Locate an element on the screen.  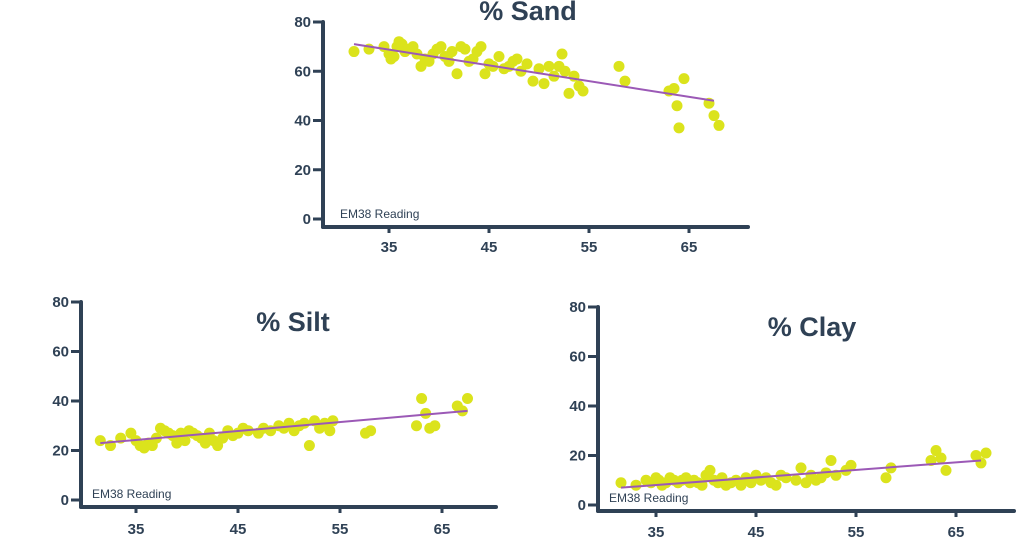
clay-y-ticks: 0 20 40 60 80 is located at coordinates (583, 406).